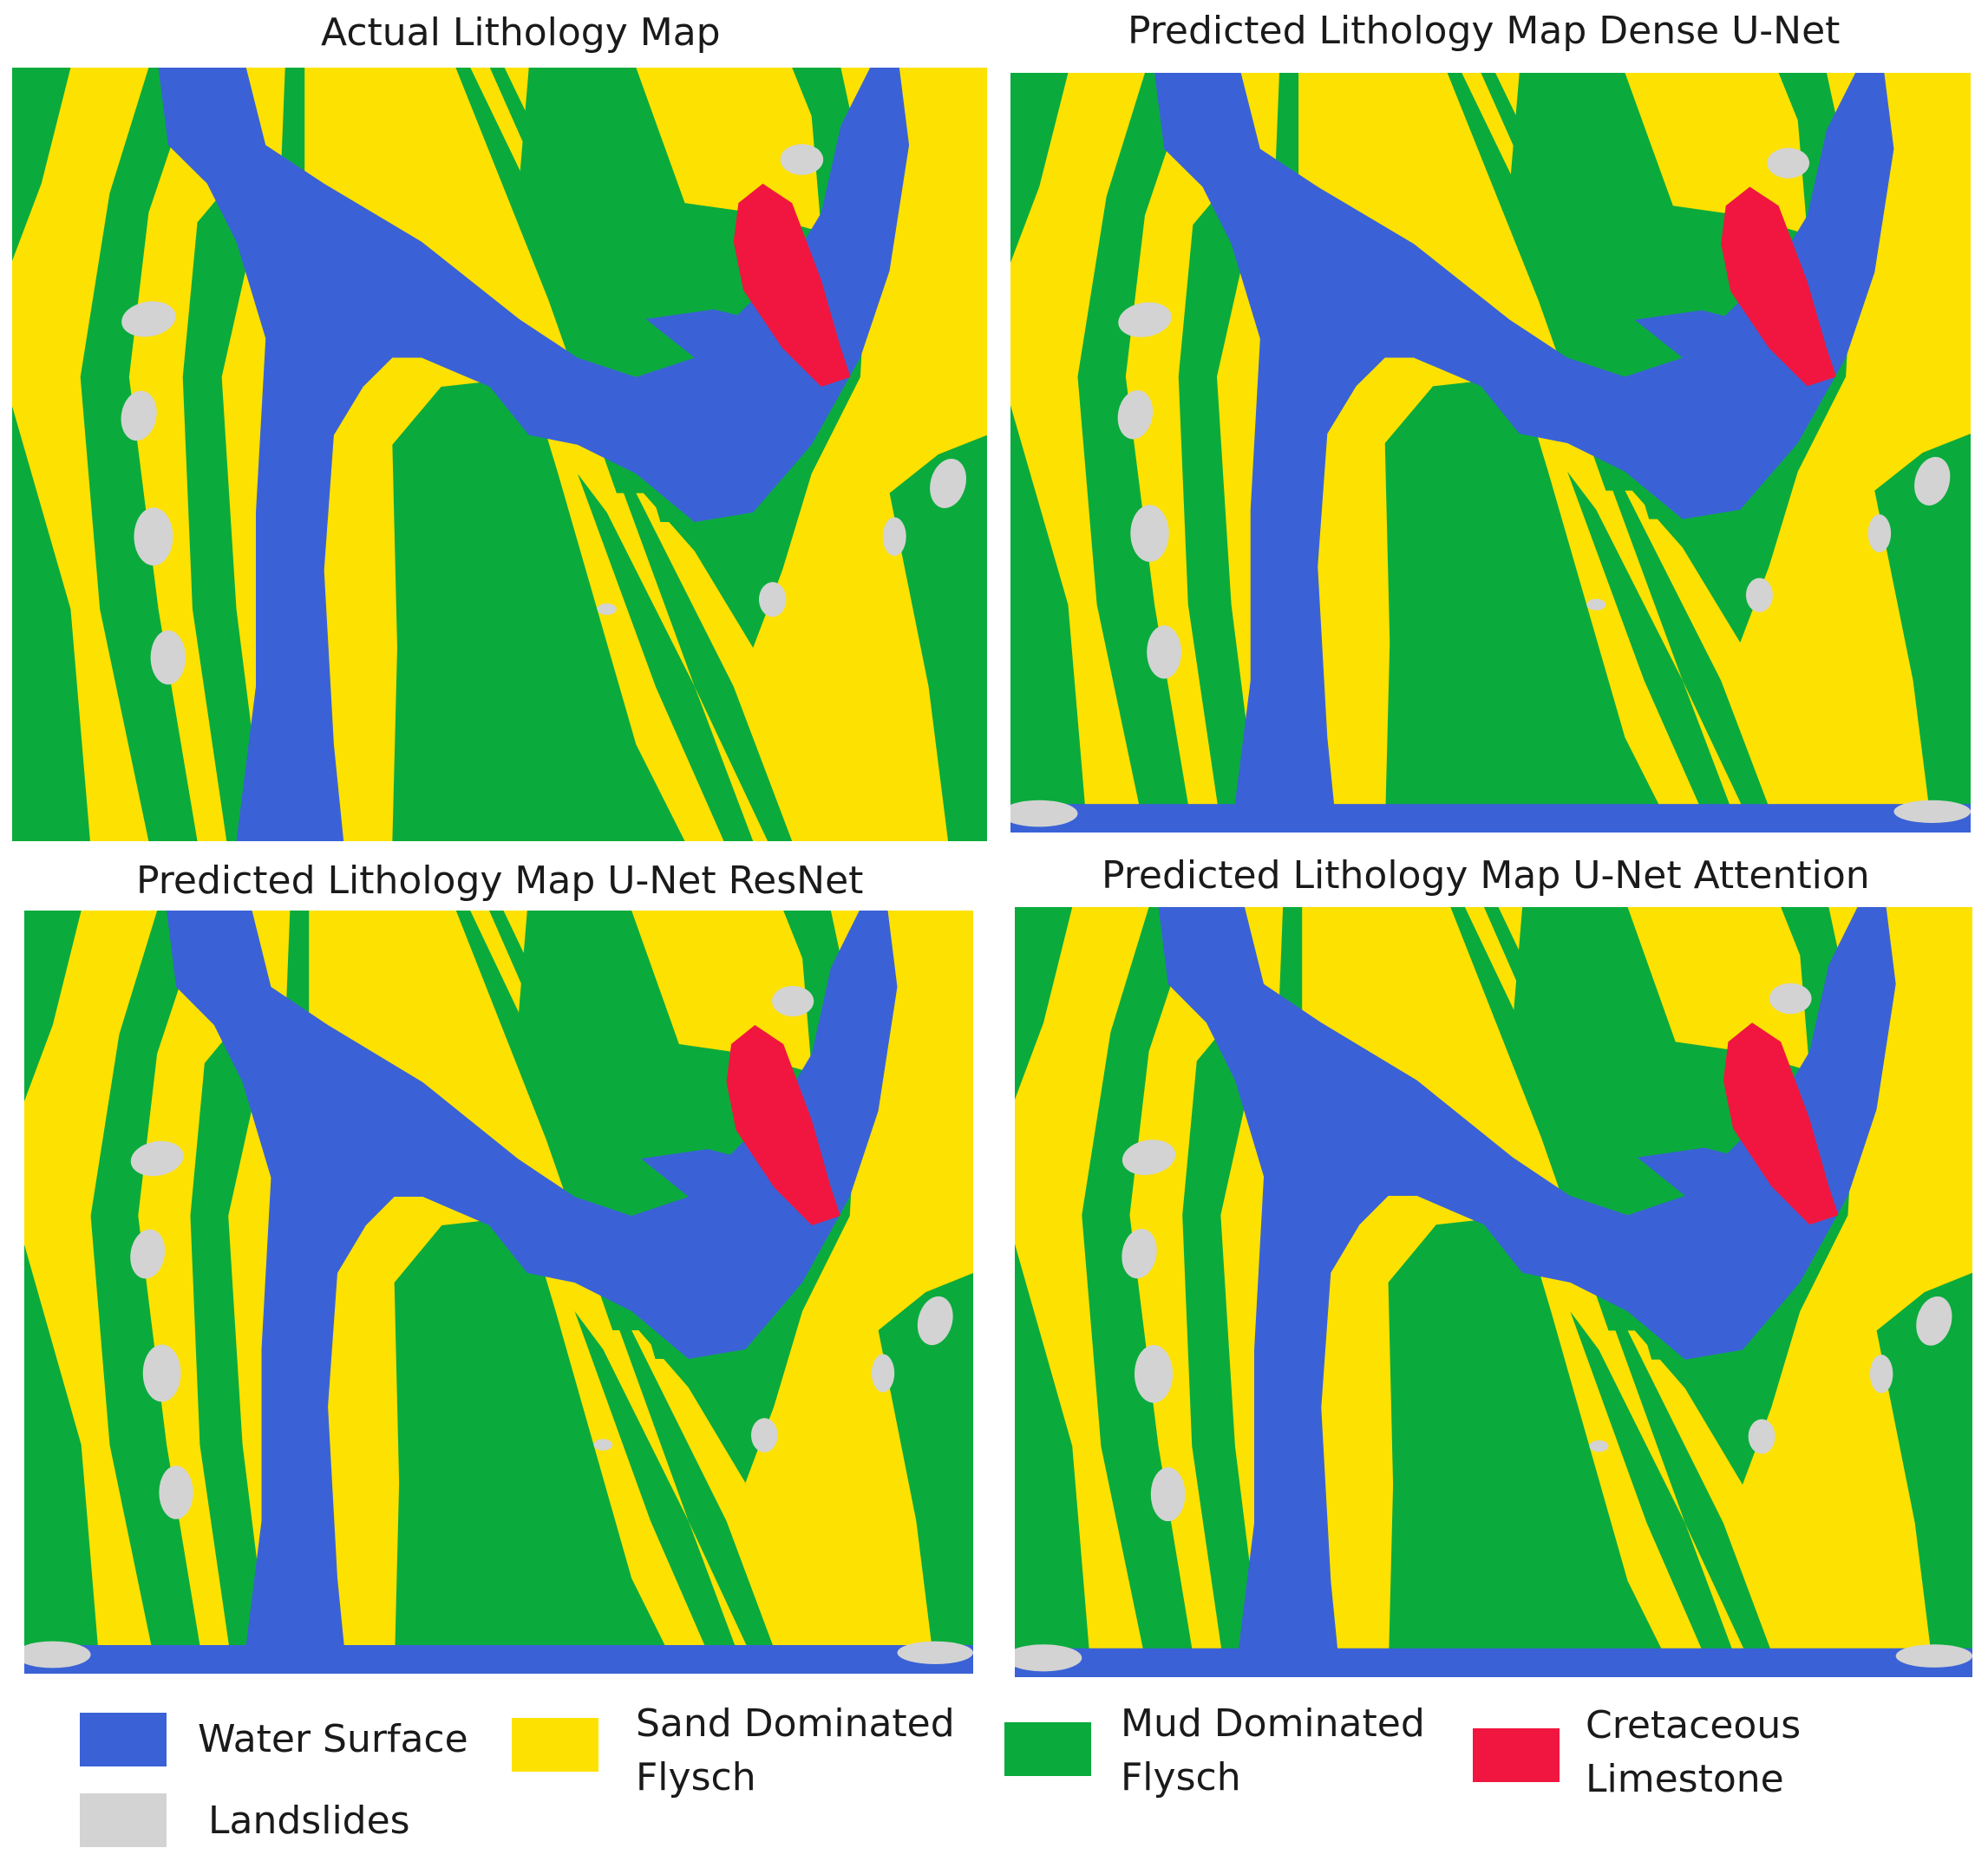  What do you see at coordinates (1484, 31) in the screenshot?
I see `panel-title-dense-unet: Predicted Lithology Map Dense U-Net` at bounding box center [1484, 31].